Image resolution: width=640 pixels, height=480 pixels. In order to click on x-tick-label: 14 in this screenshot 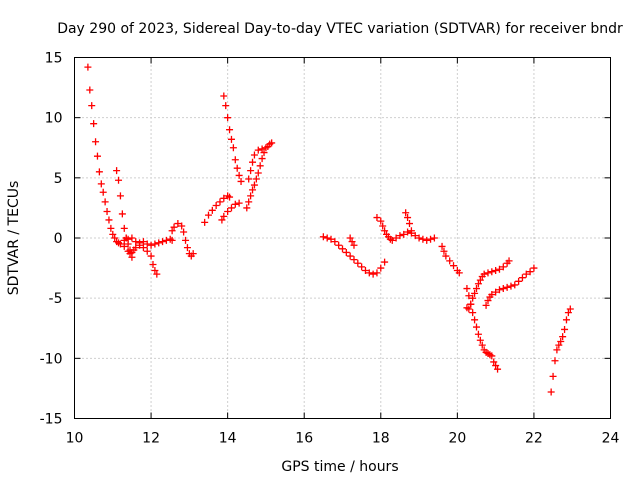, I will do `click(228, 439)`.